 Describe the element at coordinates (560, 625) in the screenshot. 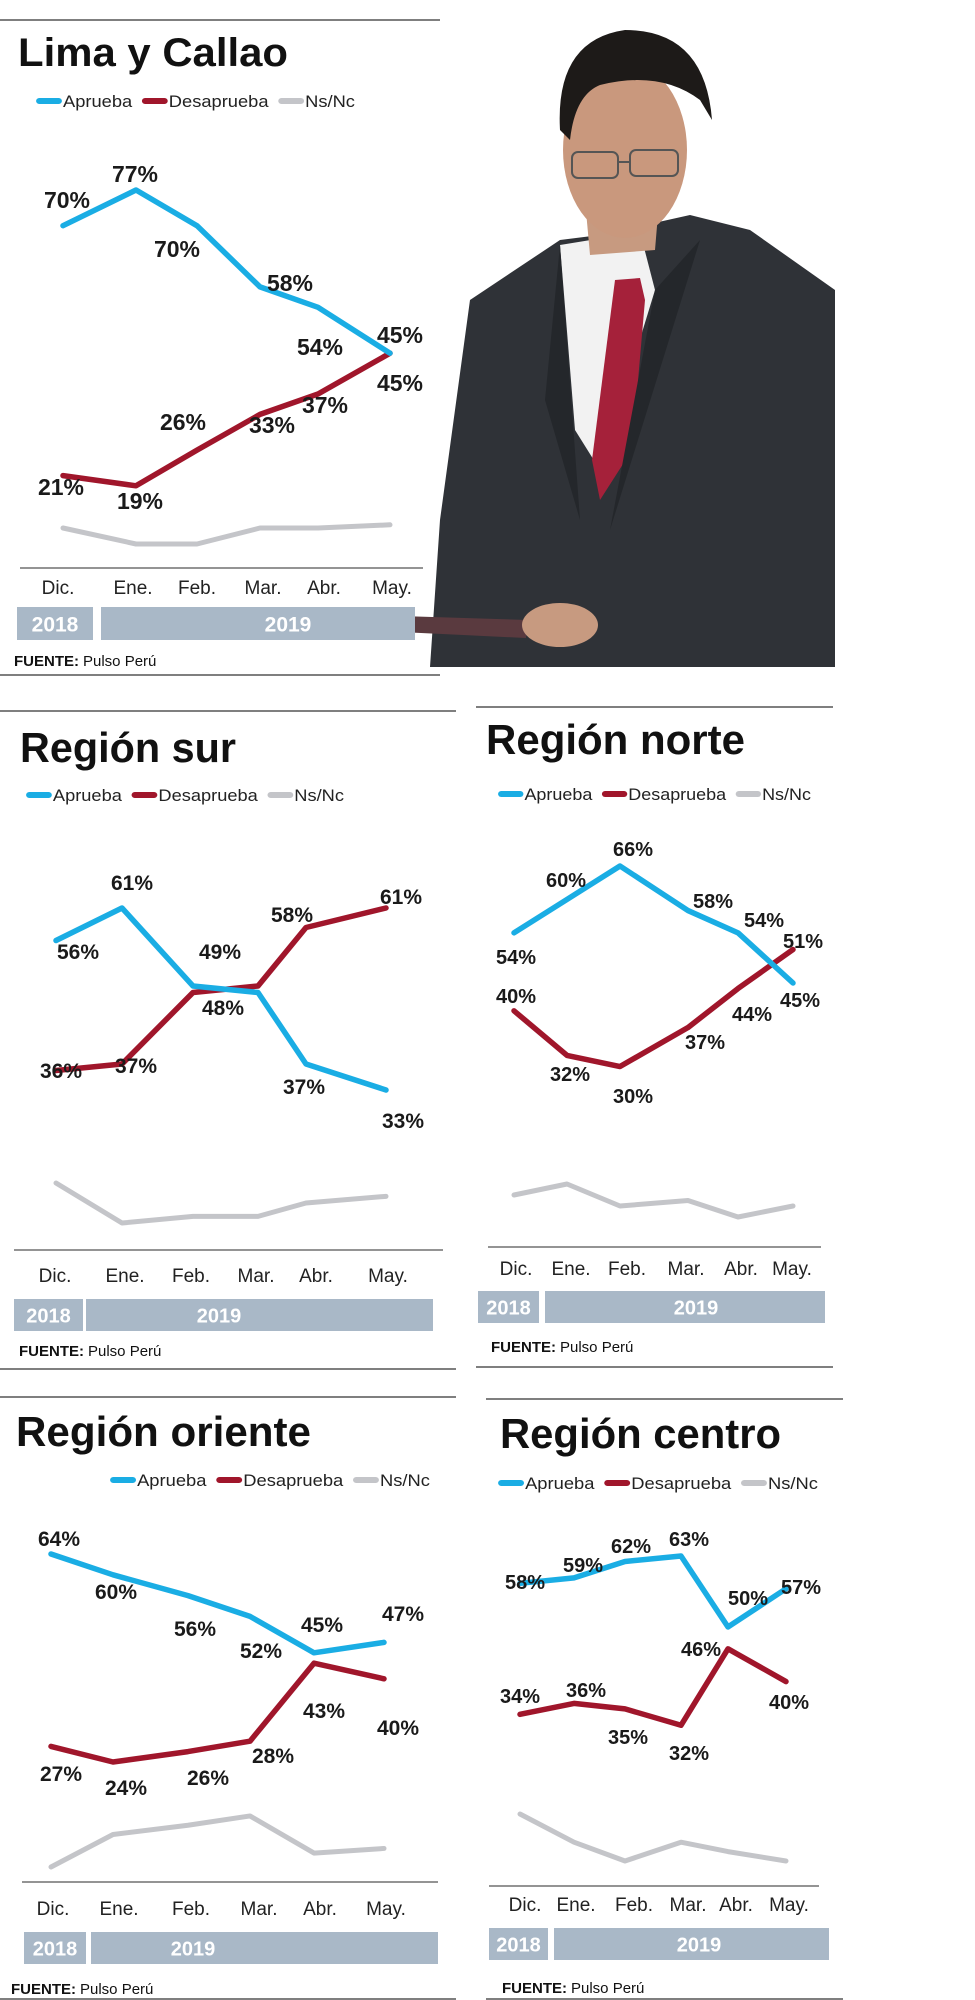

I see `hand` at that location.